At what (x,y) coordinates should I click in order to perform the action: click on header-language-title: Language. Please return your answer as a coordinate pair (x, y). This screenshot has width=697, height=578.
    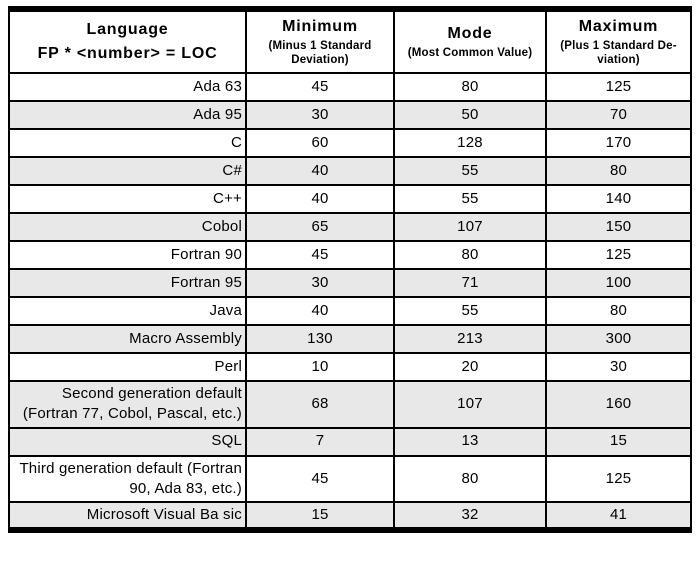
    Looking at the image, I should click on (127, 29).